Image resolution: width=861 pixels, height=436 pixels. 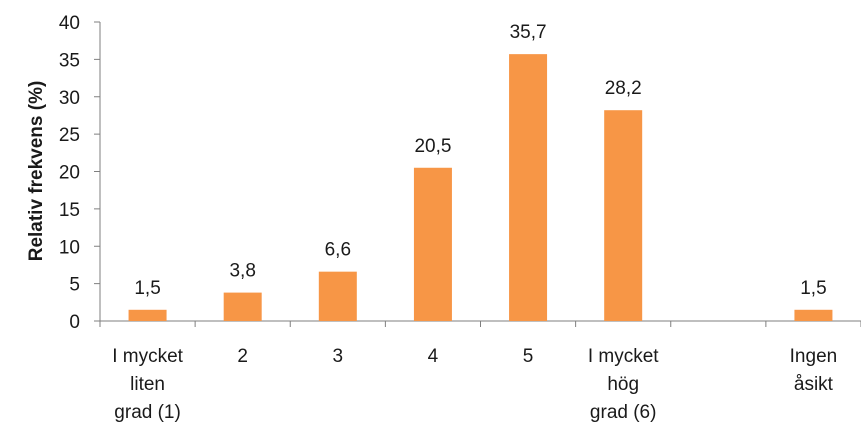 I want to click on y-axis-label: Relativ frekvens (%), so click(x=36, y=171).